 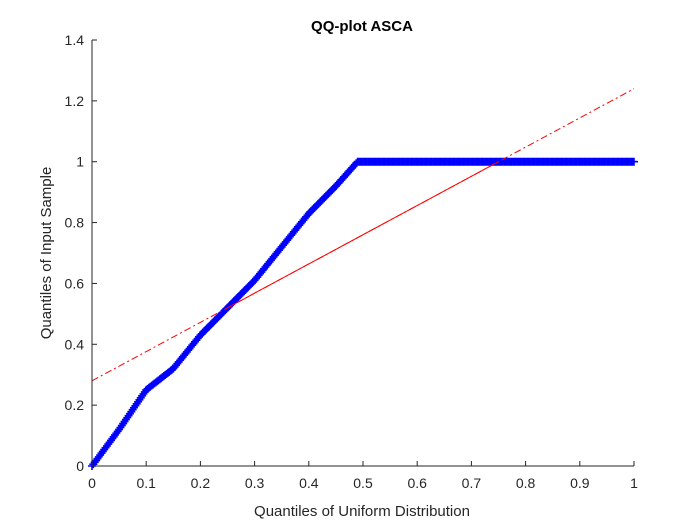 What do you see at coordinates (146, 483) in the screenshot?
I see `x-tick-label: 0.1` at bounding box center [146, 483].